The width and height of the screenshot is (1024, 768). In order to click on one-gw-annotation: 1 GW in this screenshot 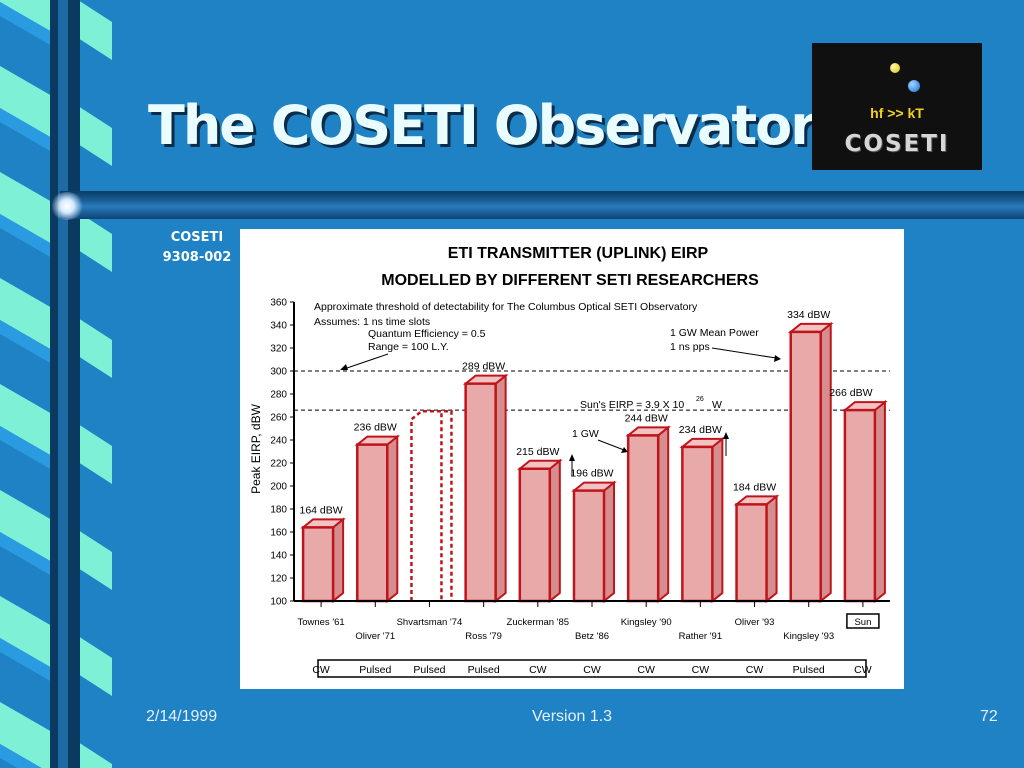, I will do `click(585, 434)`.